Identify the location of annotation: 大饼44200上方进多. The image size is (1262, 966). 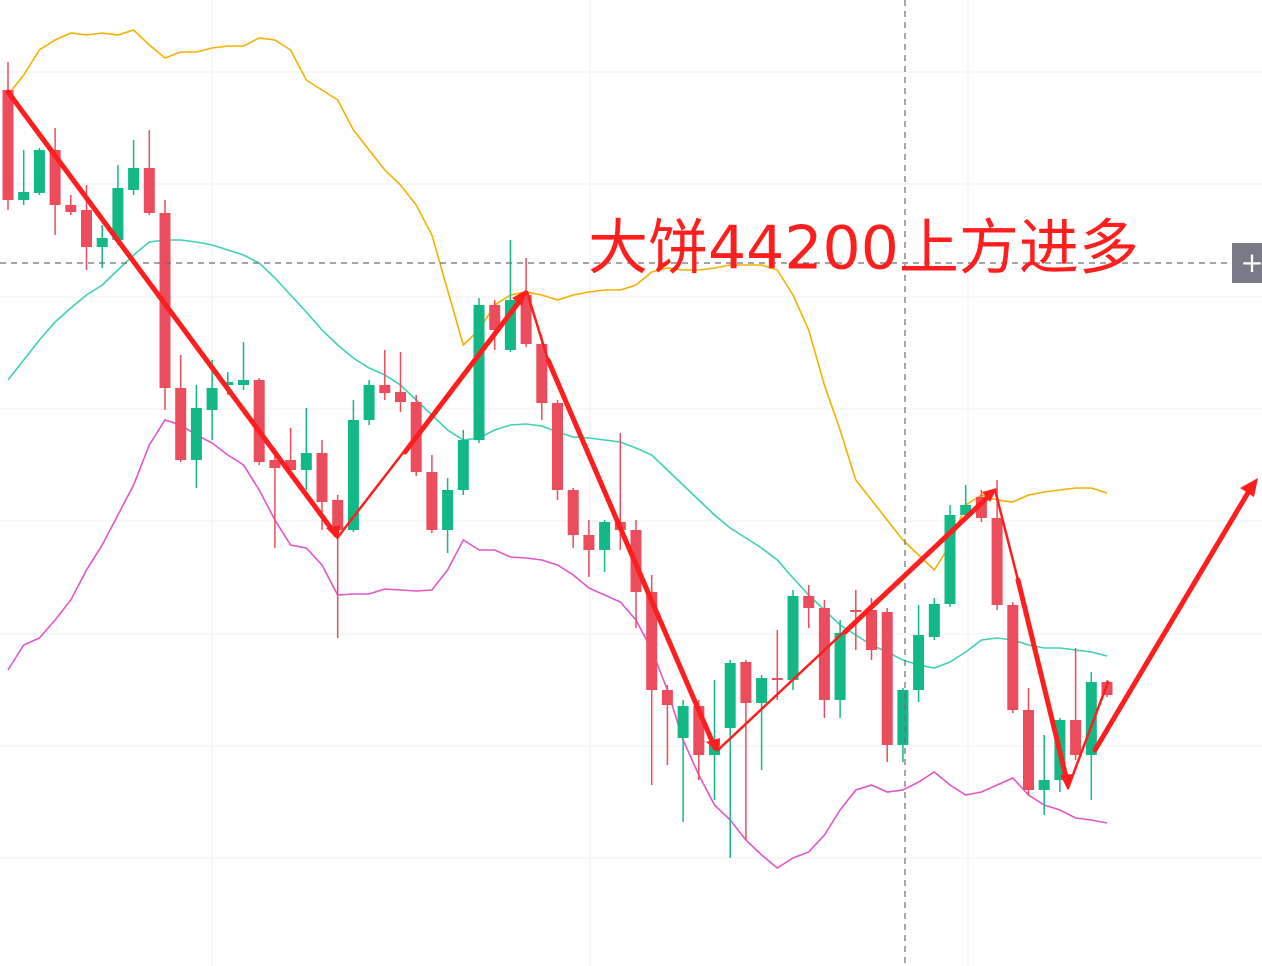
(863, 249).